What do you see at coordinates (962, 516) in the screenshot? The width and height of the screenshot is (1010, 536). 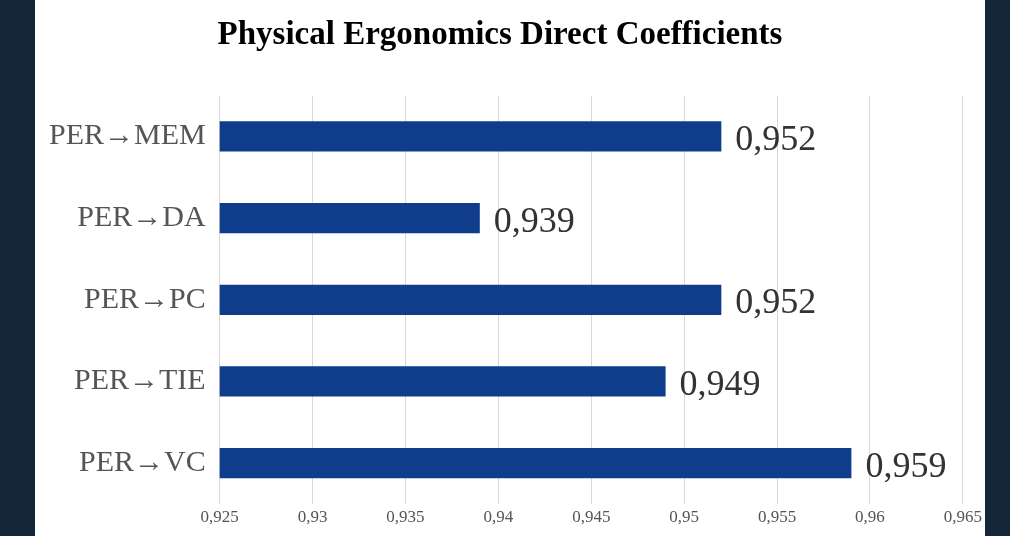 I see `x-tick-label: 0,965` at bounding box center [962, 516].